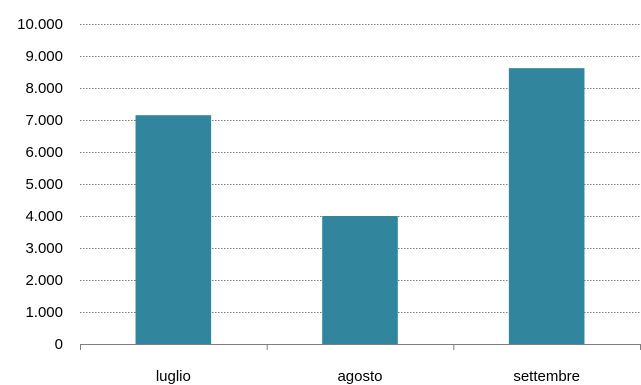 This screenshot has width=641, height=385. I want to click on y-tick-label: 8.000, so click(44, 88).